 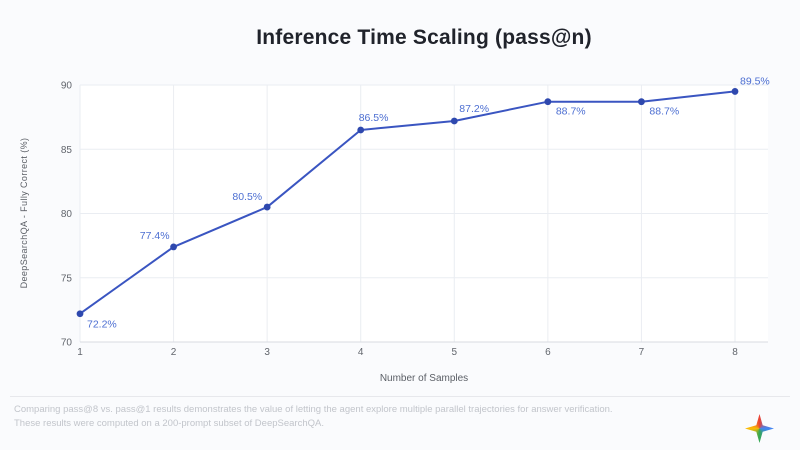 I want to click on svg-text: 3, so click(x=267, y=352).